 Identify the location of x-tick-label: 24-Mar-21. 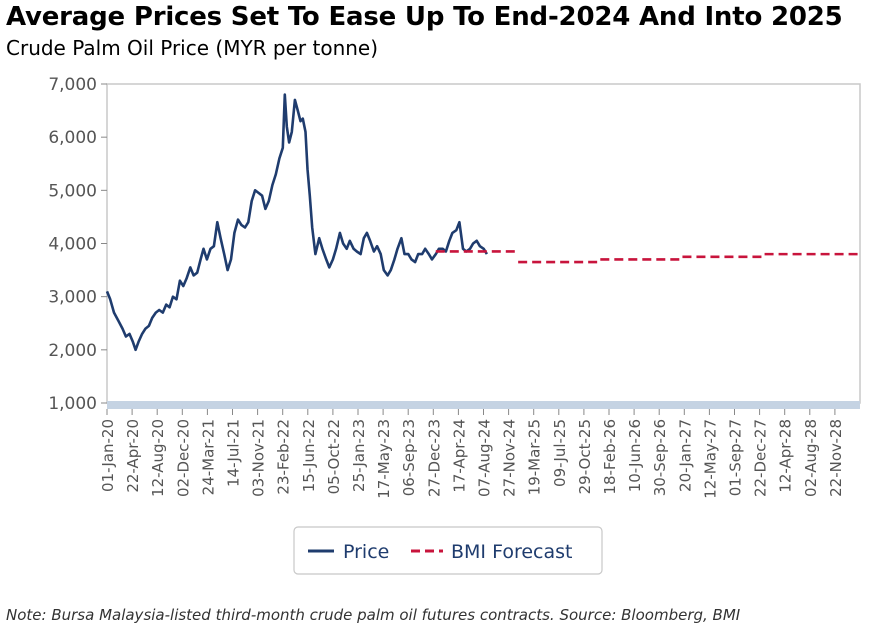
(208, 457).